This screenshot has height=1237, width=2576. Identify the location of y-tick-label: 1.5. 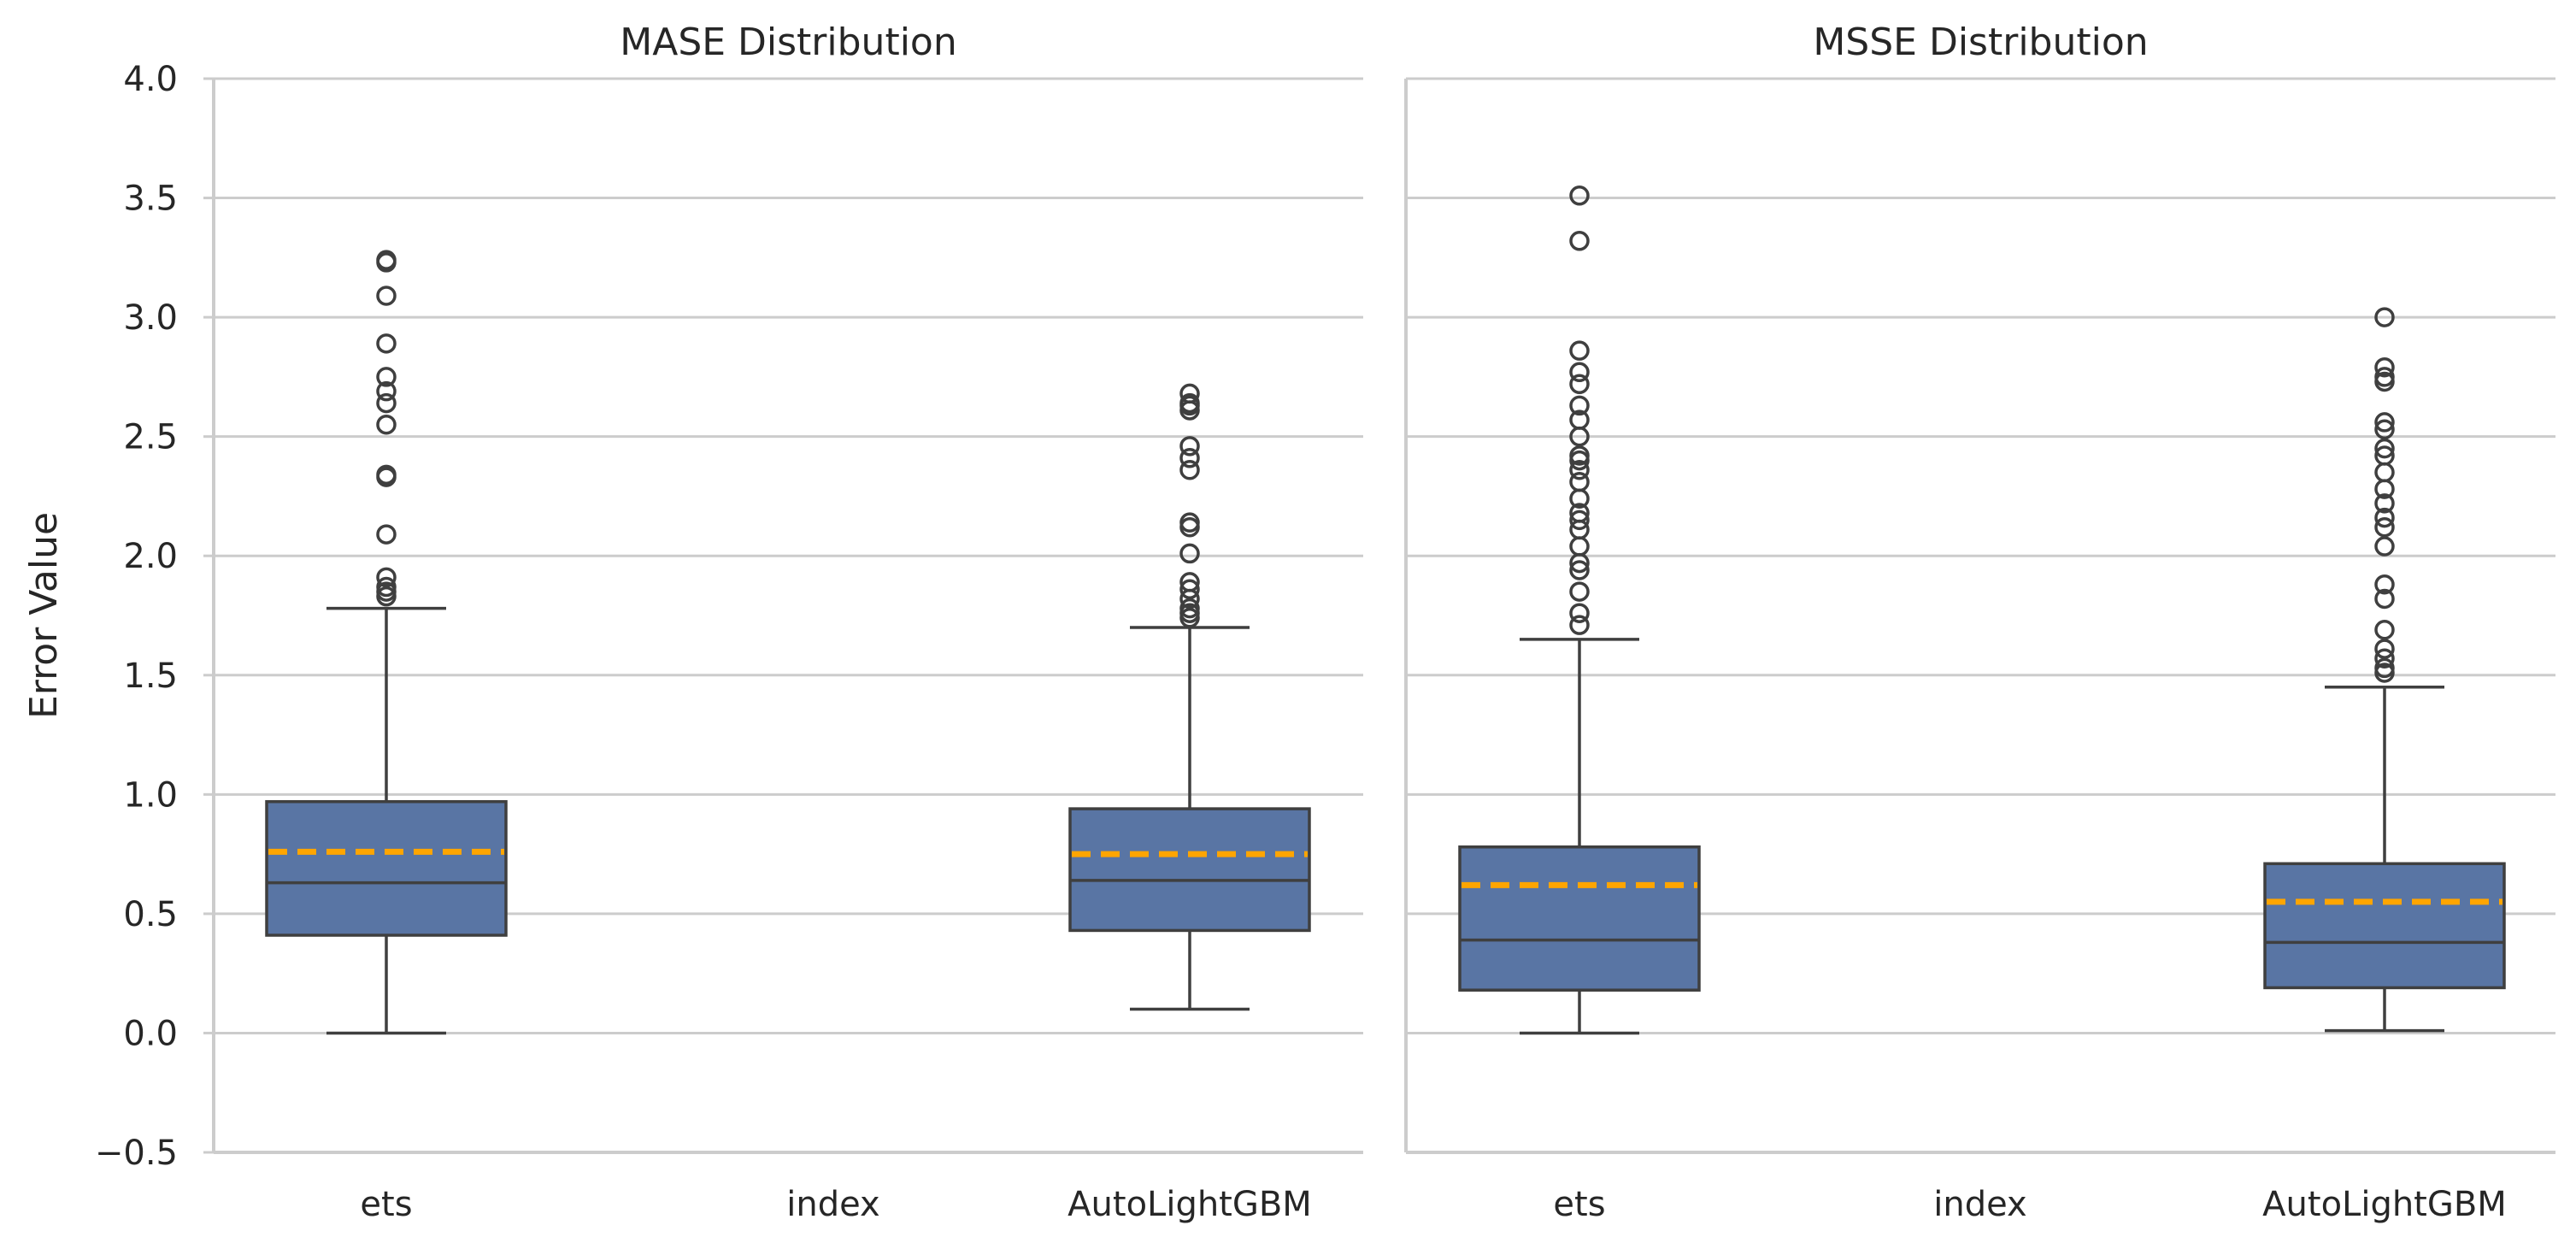
(150, 676).